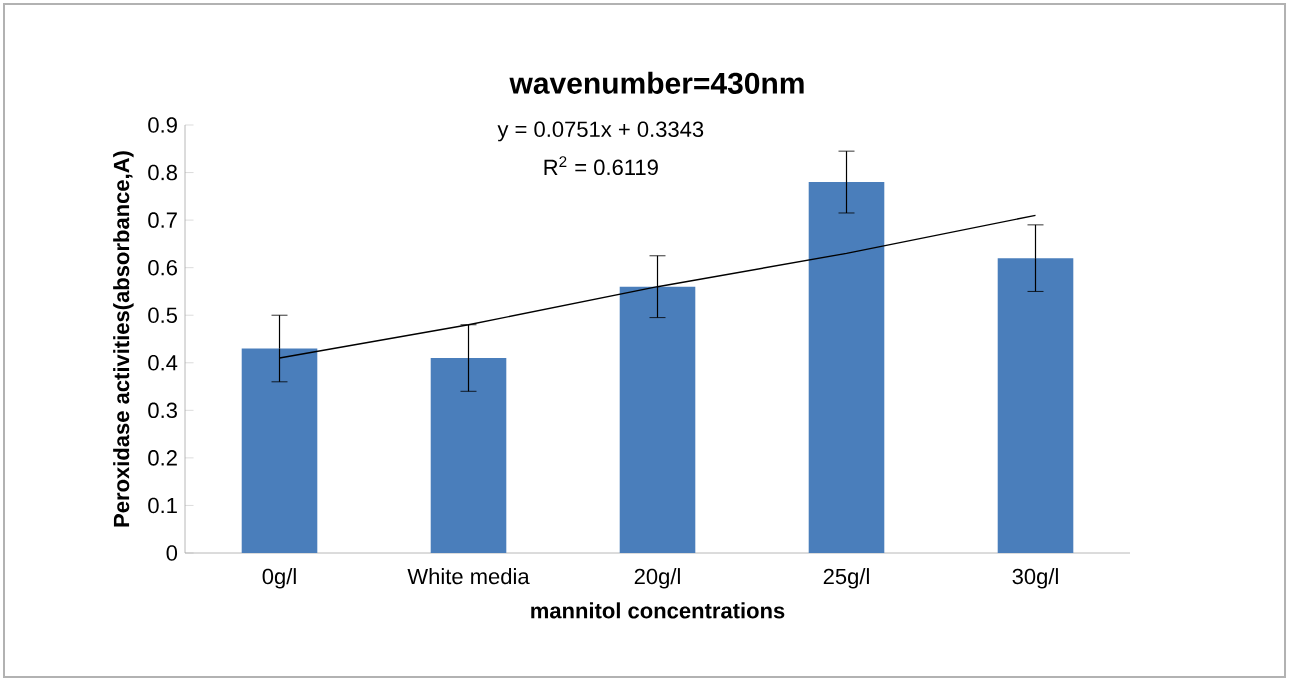 The image size is (1289, 681). Describe the element at coordinates (163, 363) in the screenshot. I see `y-tick-label: 0.4` at that location.